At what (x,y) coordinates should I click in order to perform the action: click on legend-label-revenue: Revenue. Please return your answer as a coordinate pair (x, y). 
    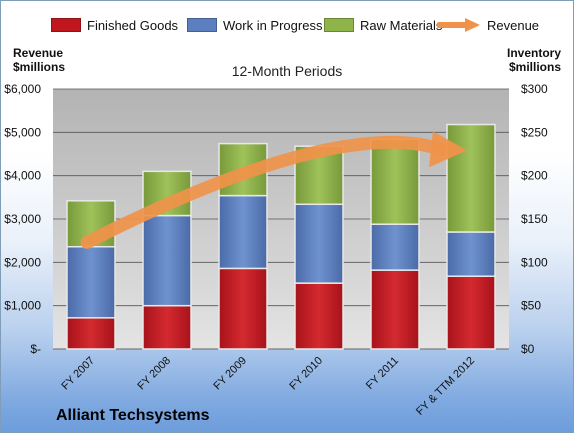
    Looking at the image, I should click on (513, 25).